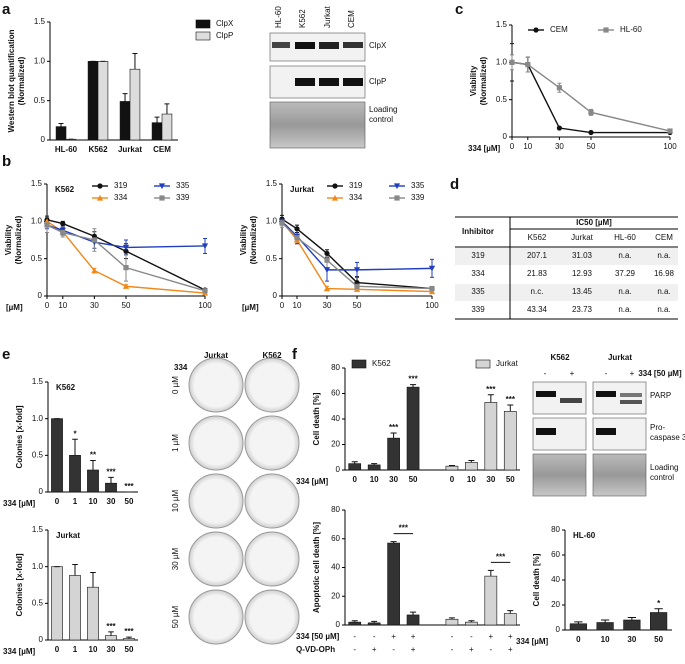 The width and height of the screenshot is (685, 664). I want to click on blot-row-label: control, so click(662, 477).